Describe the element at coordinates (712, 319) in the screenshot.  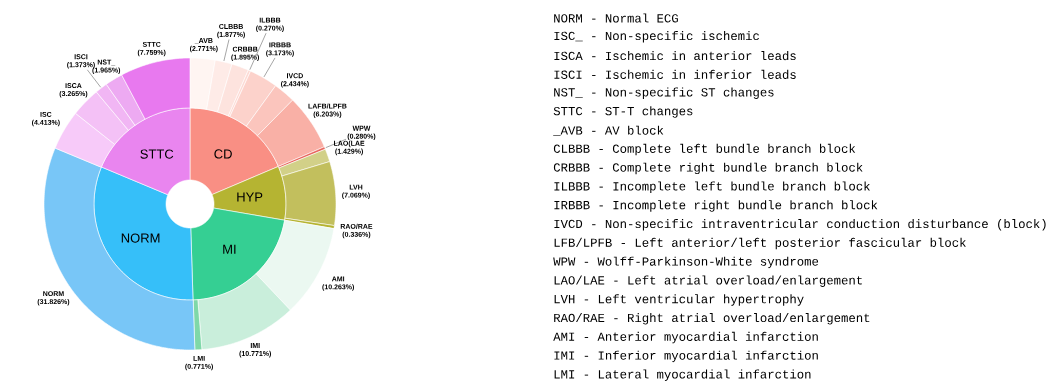
I see `text: RAO/RAE - Right atrial overload/enlargement` at that location.